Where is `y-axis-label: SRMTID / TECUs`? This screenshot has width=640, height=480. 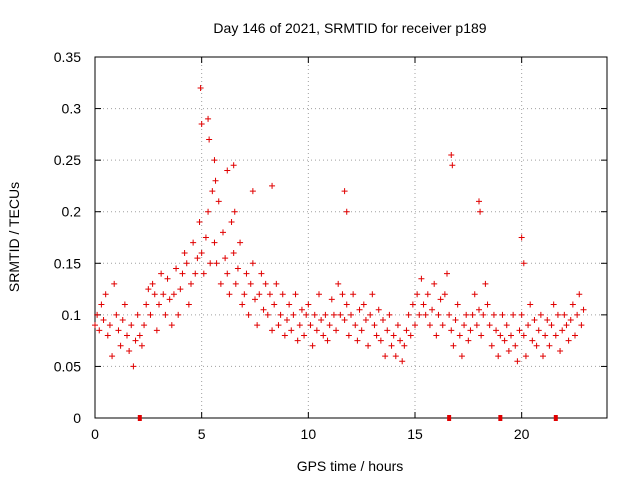
y-axis-label: SRMTID / TECUs is located at coordinates (14, 237).